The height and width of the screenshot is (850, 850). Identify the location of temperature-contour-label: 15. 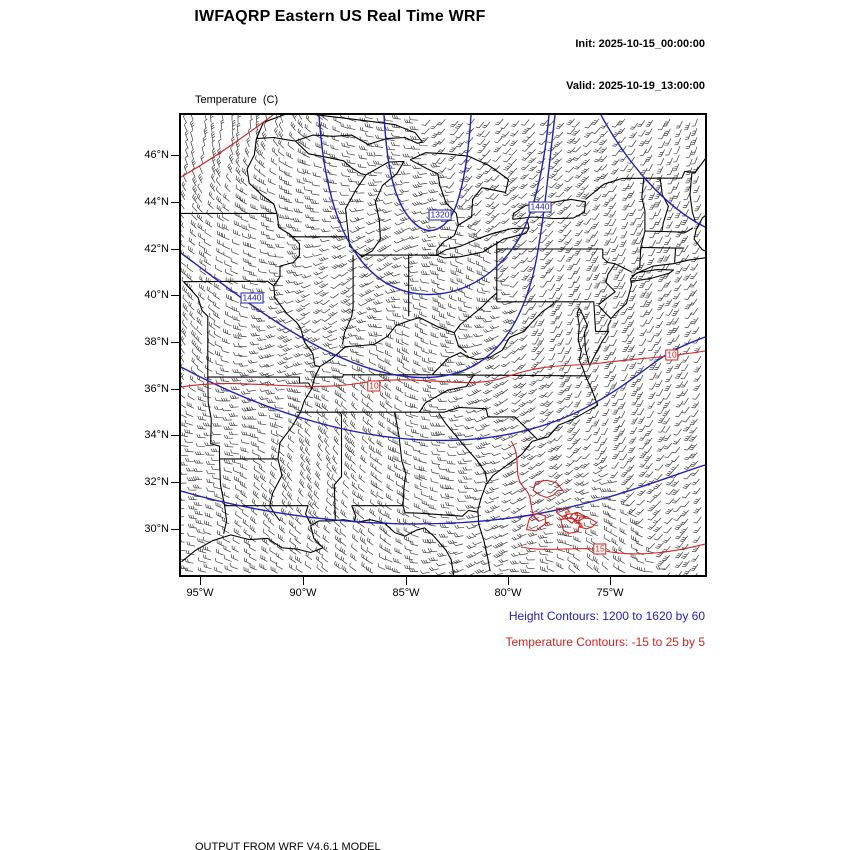
(600, 549).